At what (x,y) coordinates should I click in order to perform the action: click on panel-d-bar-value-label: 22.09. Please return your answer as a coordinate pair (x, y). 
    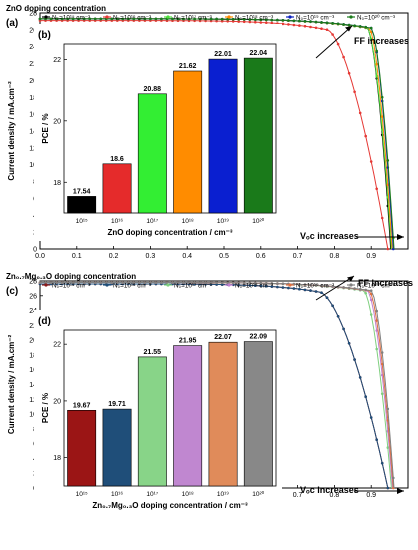
    Looking at the image, I should click on (259, 337).